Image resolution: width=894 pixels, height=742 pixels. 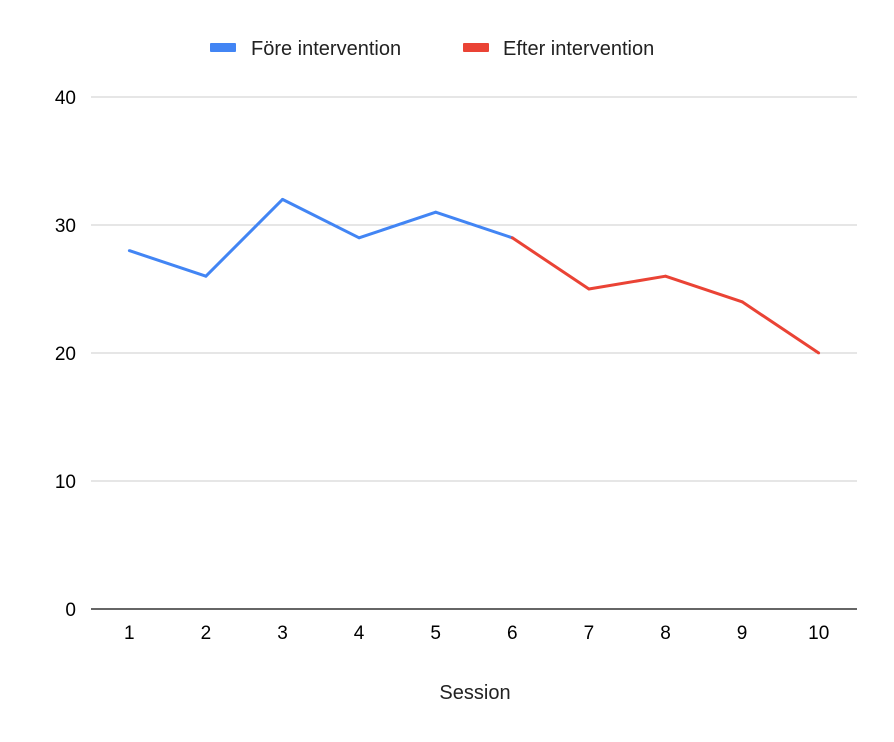 What do you see at coordinates (589, 633) in the screenshot?
I see `x-tick-label: 7` at bounding box center [589, 633].